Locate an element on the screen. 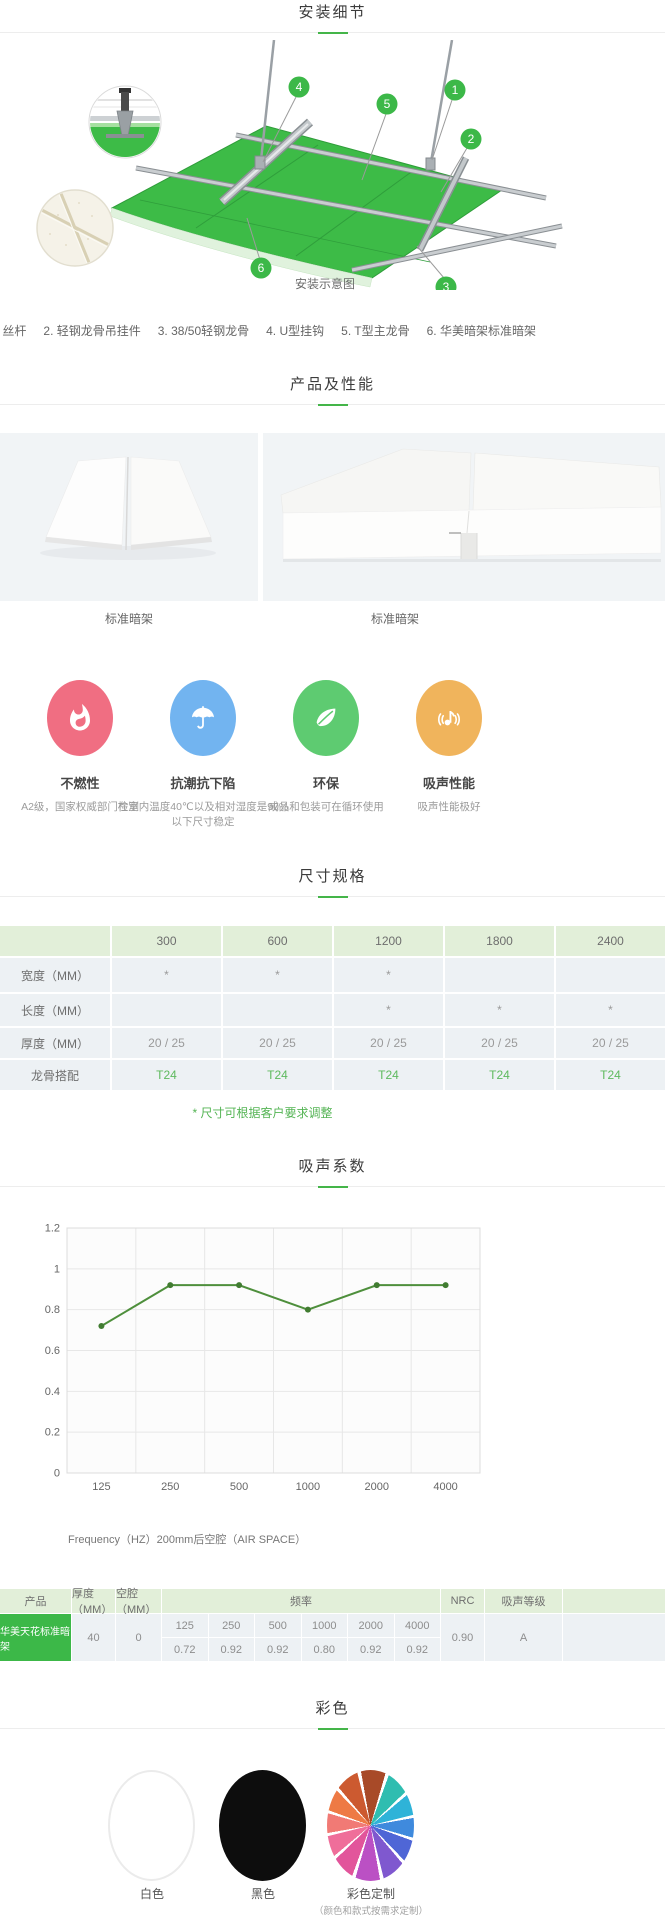 Image resolution: width=665 pixels, height=1920 pixels. ac-frequency-label: 250 is located at coordinates (231, 1625).